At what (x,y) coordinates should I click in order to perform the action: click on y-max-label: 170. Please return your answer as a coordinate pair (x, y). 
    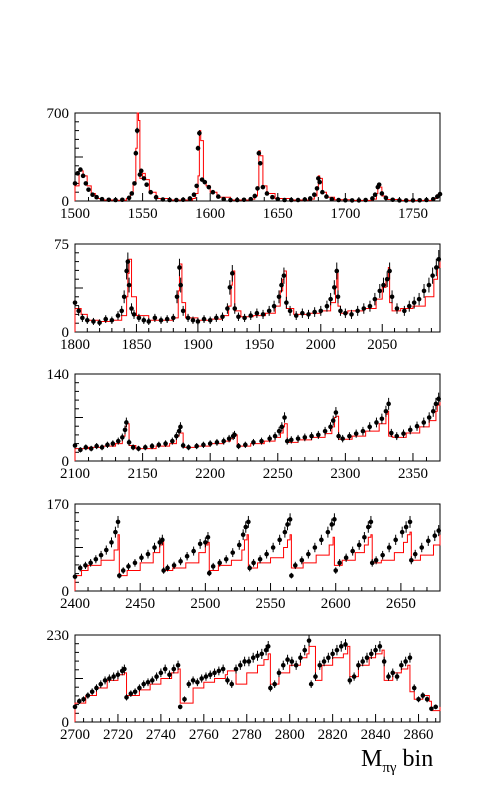
    Looking at the image, I should click on (58, 505).